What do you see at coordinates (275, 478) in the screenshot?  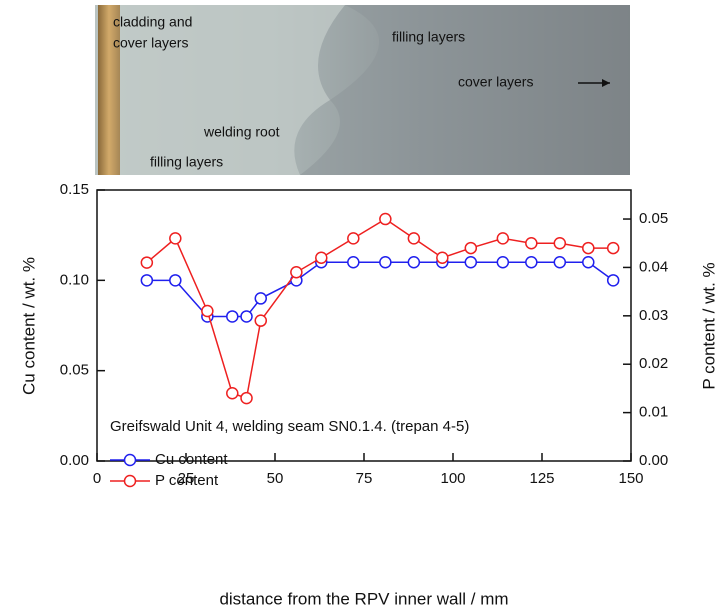 I see `x-tick-label: 50` at bounding box center [275, 478].